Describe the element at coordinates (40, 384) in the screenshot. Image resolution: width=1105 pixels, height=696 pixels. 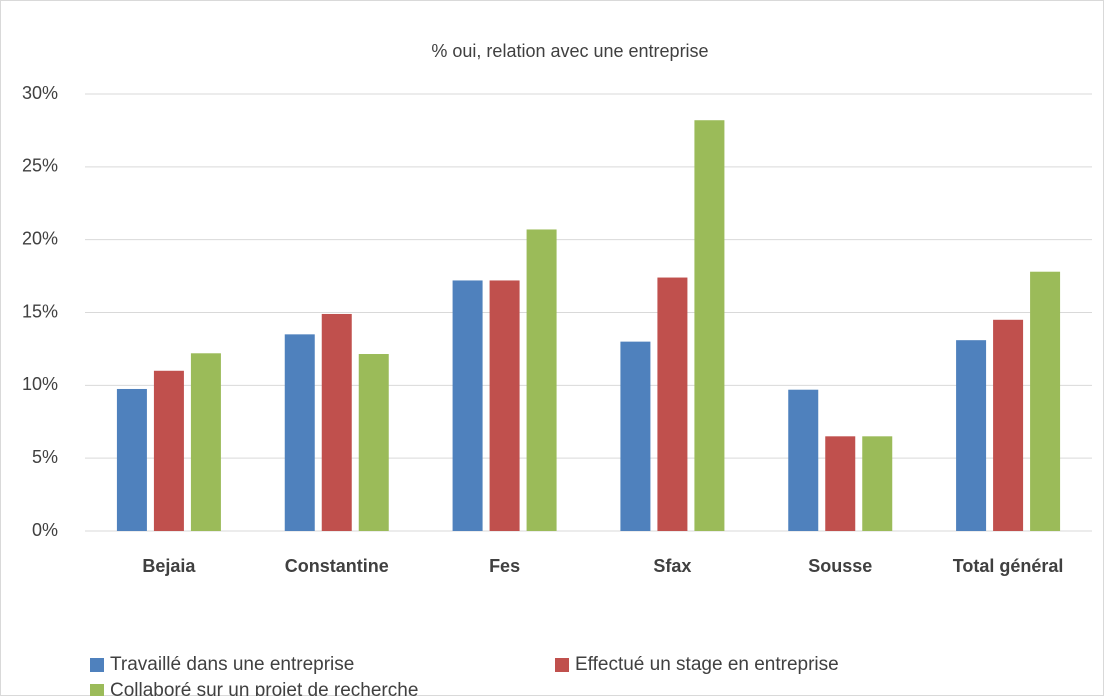
I see `y-tick-label: 10%` at that location.